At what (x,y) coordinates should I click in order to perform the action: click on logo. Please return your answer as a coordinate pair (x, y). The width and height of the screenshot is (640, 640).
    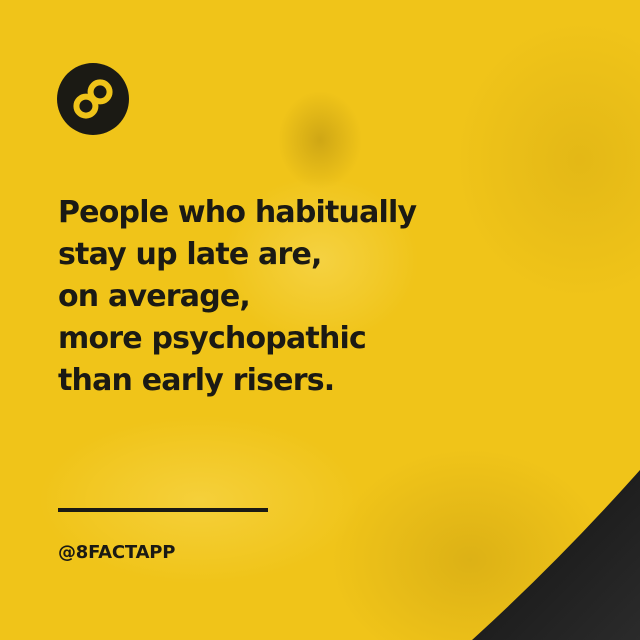
    Looking at the image, I should click on (93, 99).